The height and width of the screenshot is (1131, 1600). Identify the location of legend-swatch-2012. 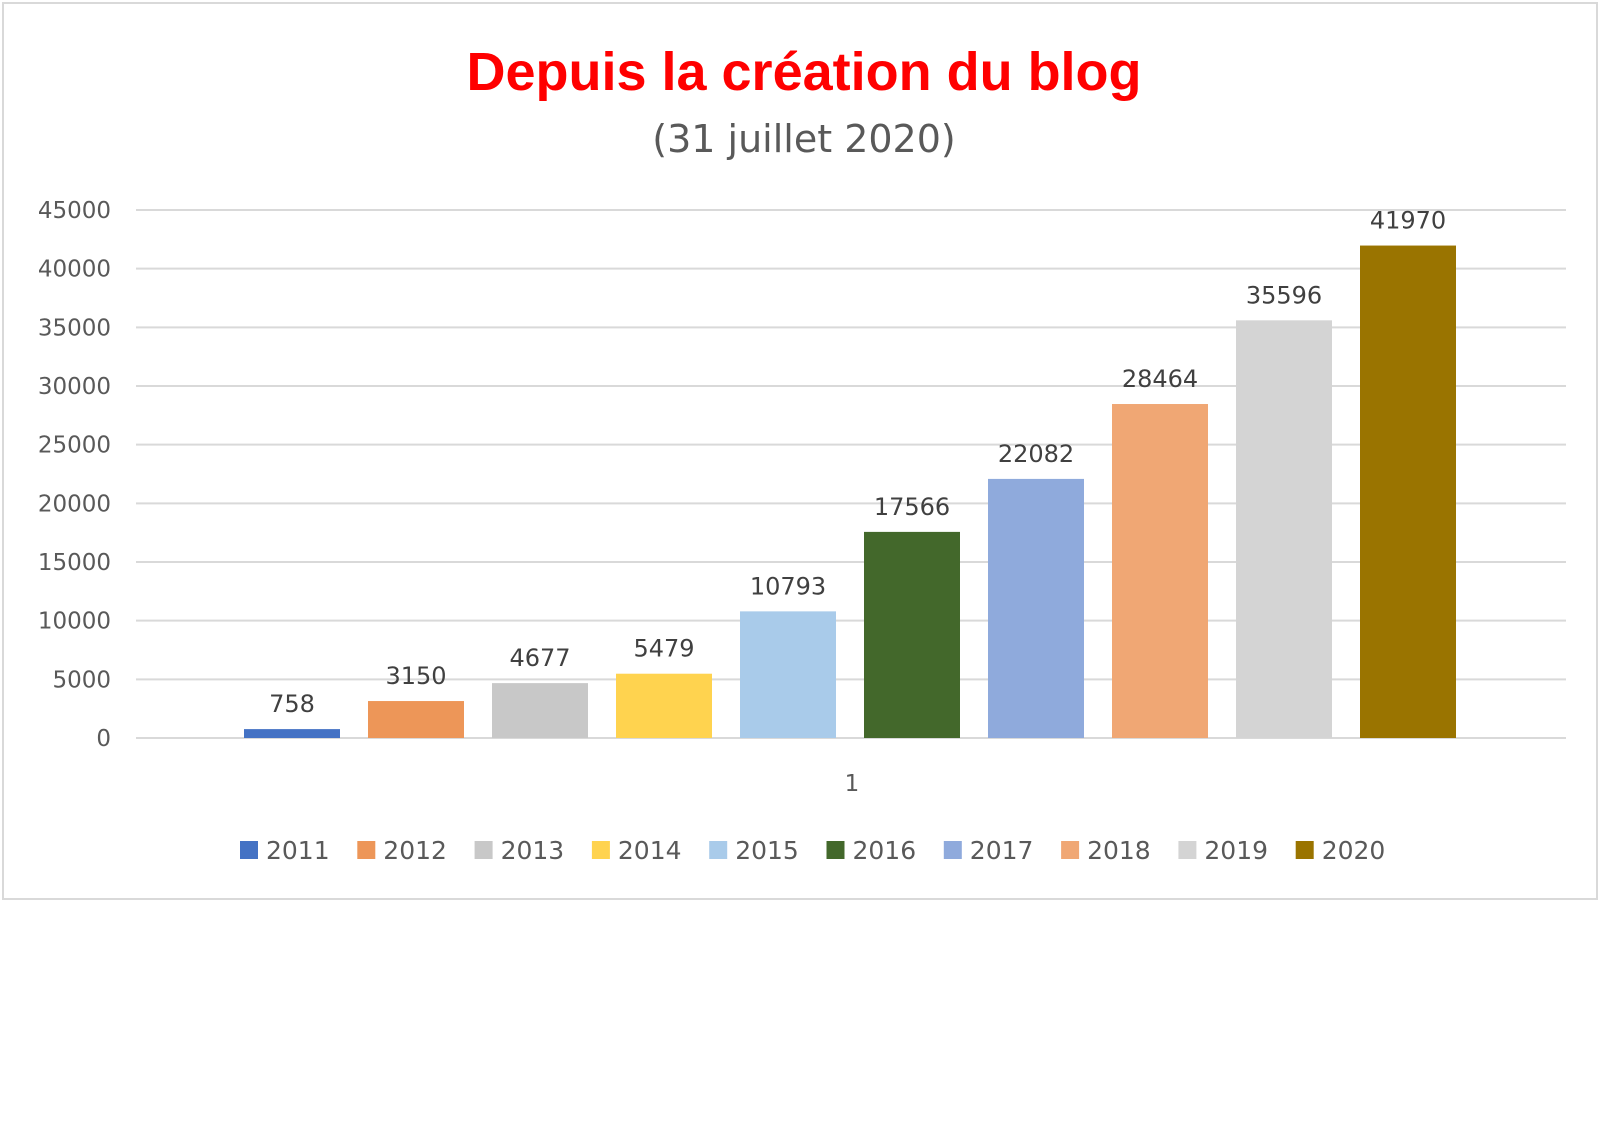
(366, 850).